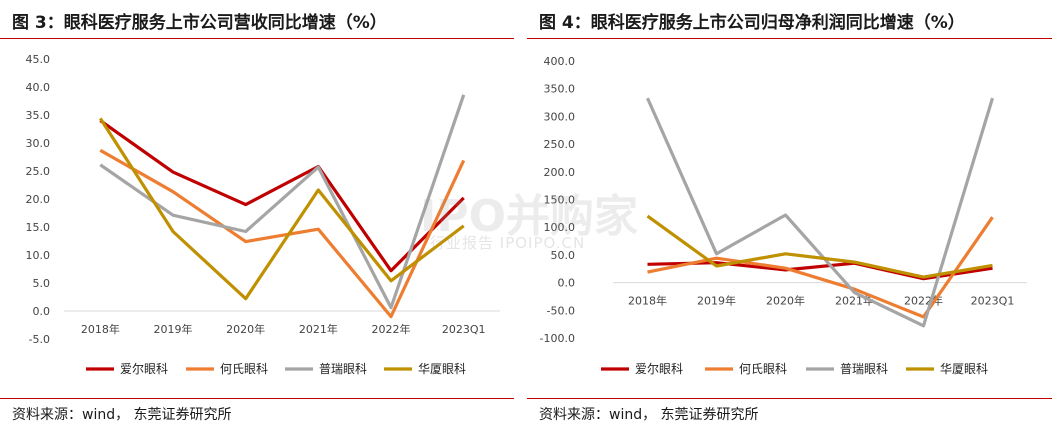 The image size is (1058, 434). Describe the element at coordinates (560, 89) in the screenshot. I see `y-tick-label: 350.0` at that location.